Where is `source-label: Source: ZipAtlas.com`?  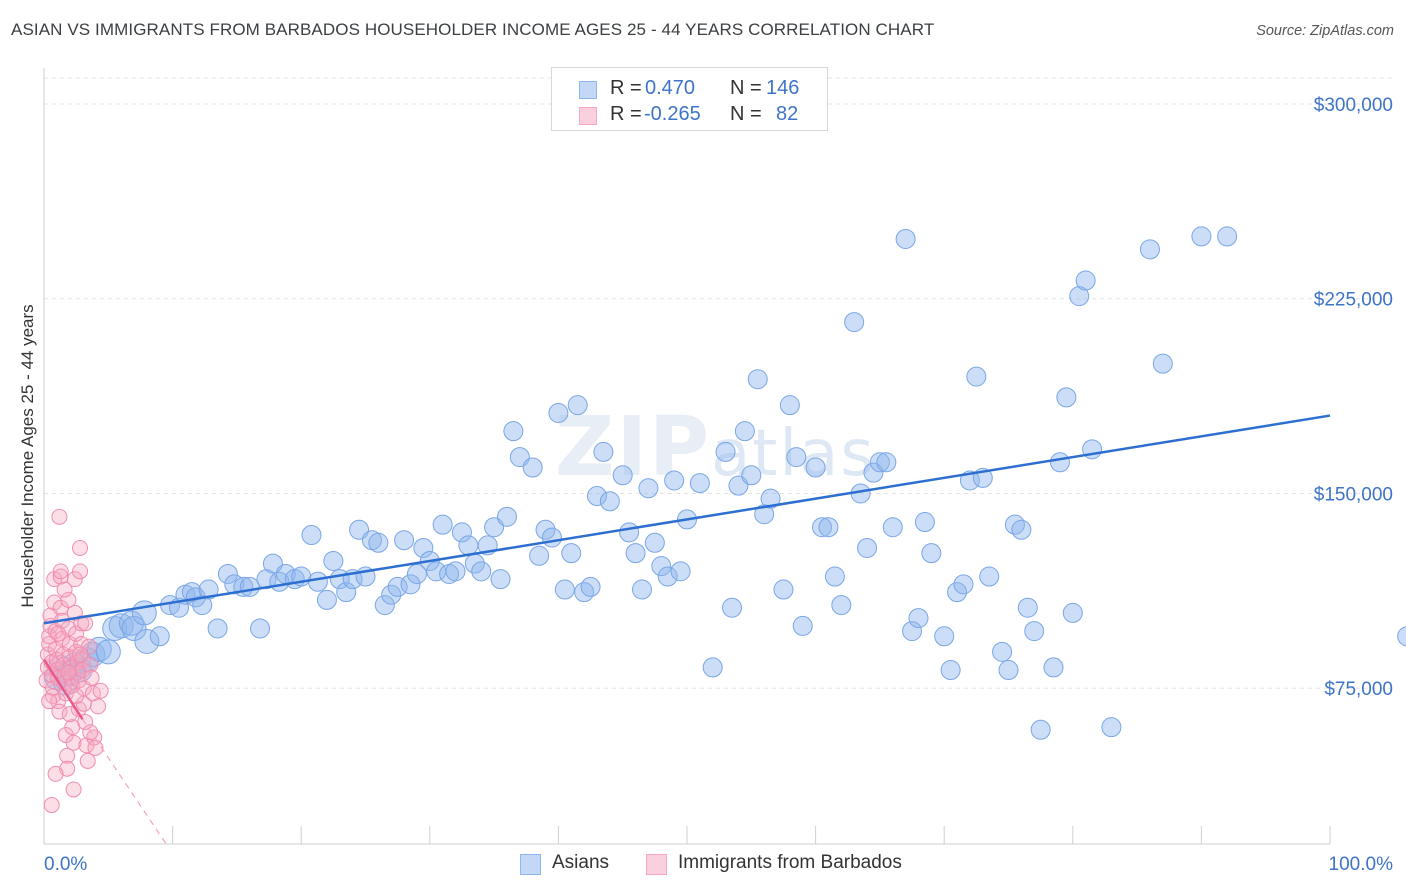
source-label: Source: ZipAtlas.com is located at coordinates (1325, 31).